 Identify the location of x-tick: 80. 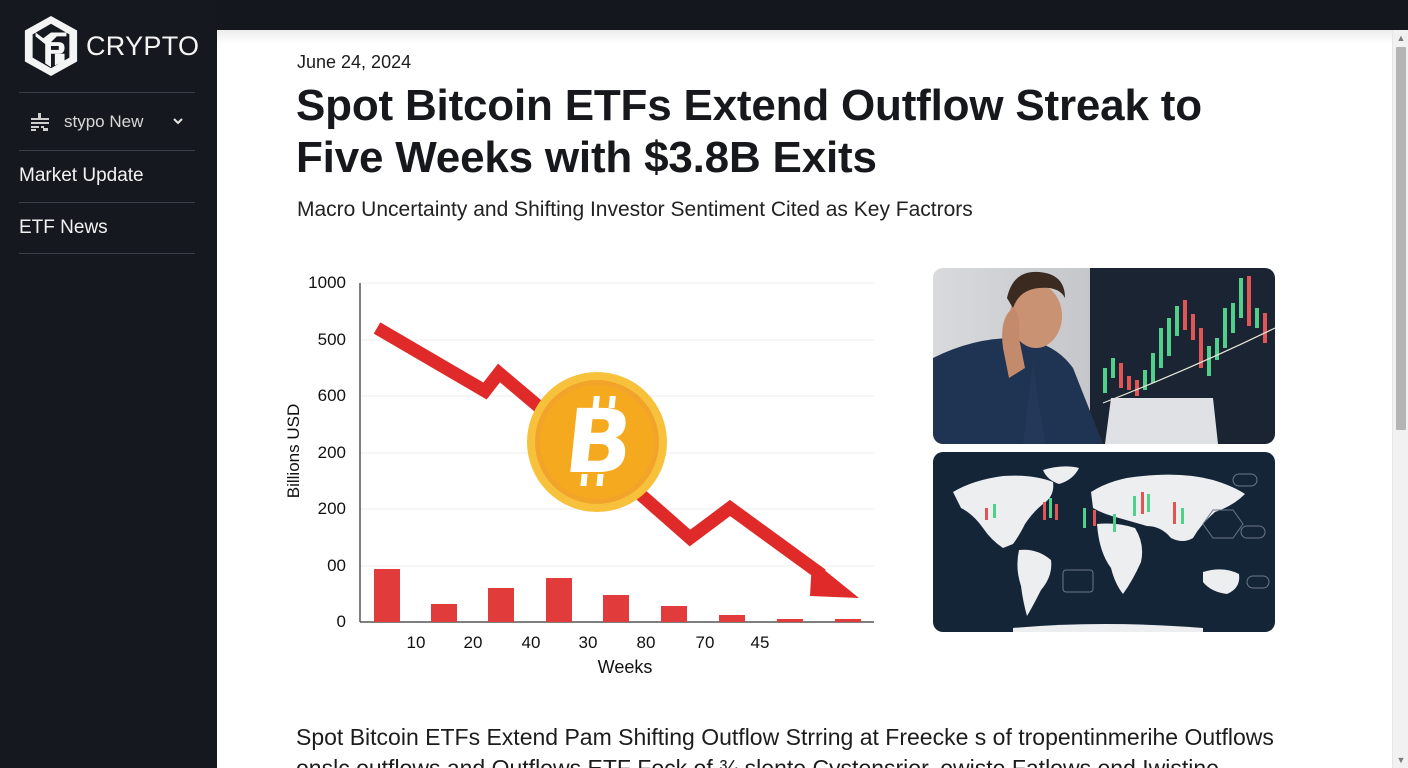
(646, 642).